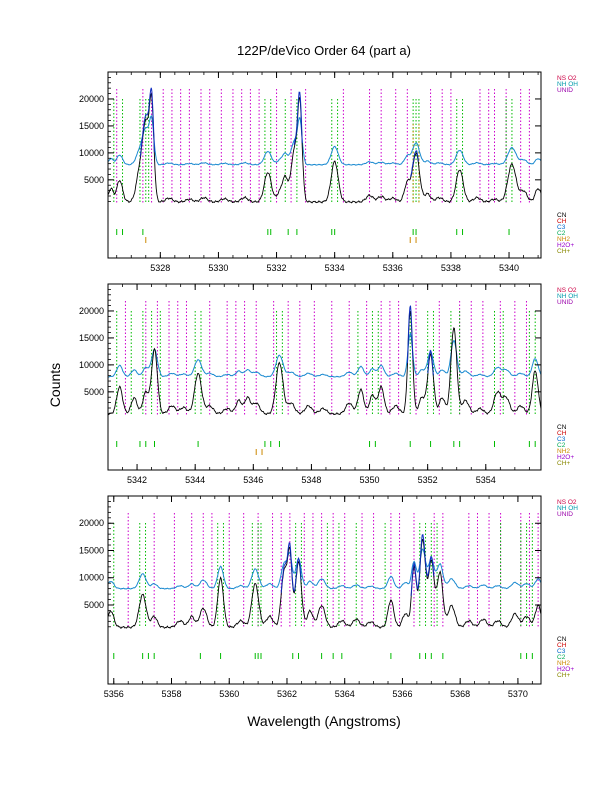  I want to click on x-tick-label: 5366, so click(402, 694).